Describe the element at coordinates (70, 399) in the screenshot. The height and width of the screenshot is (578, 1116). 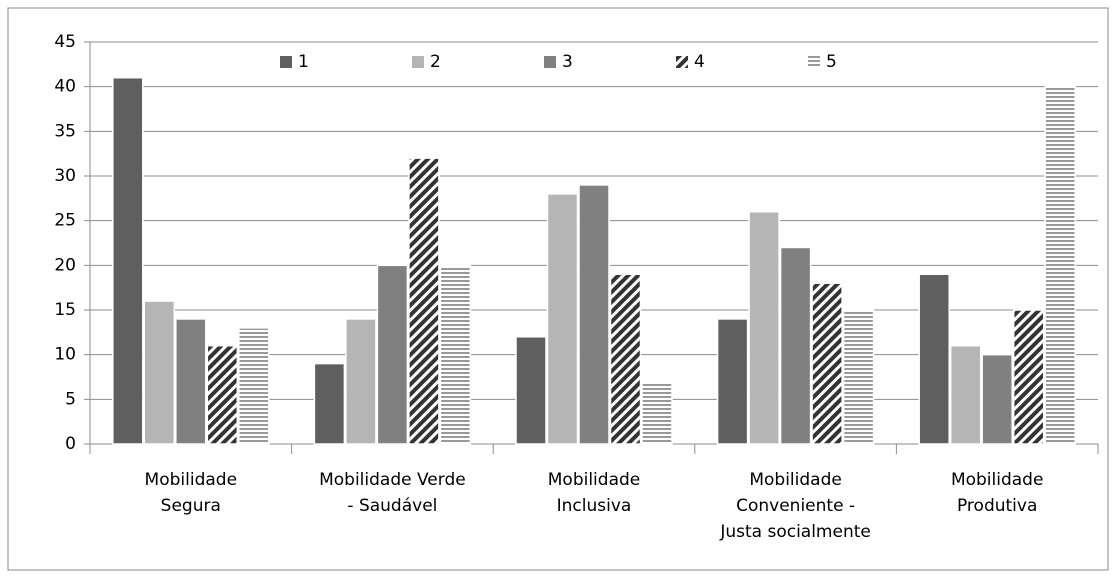
I see `y-tick-label: 5` at that location.